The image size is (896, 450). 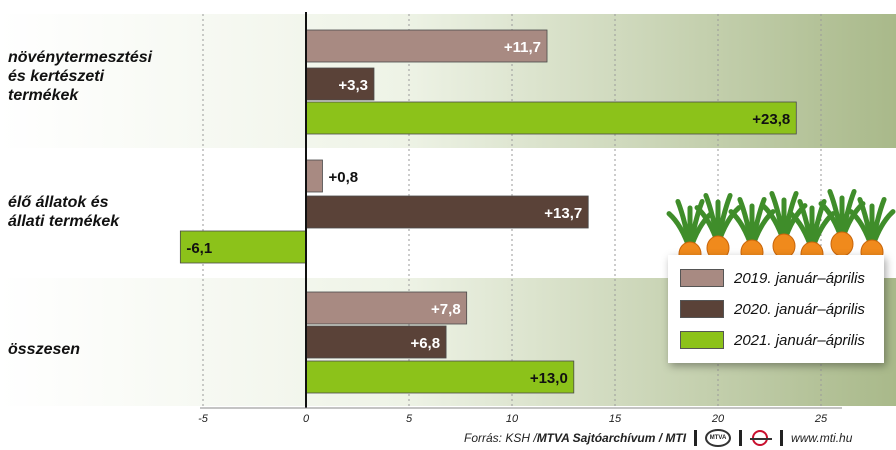 What do you see at coordinates (799, 309) in the screenshot?
I see `legend-label-2020: 2020. január–április` at bounding box center [799, 309].